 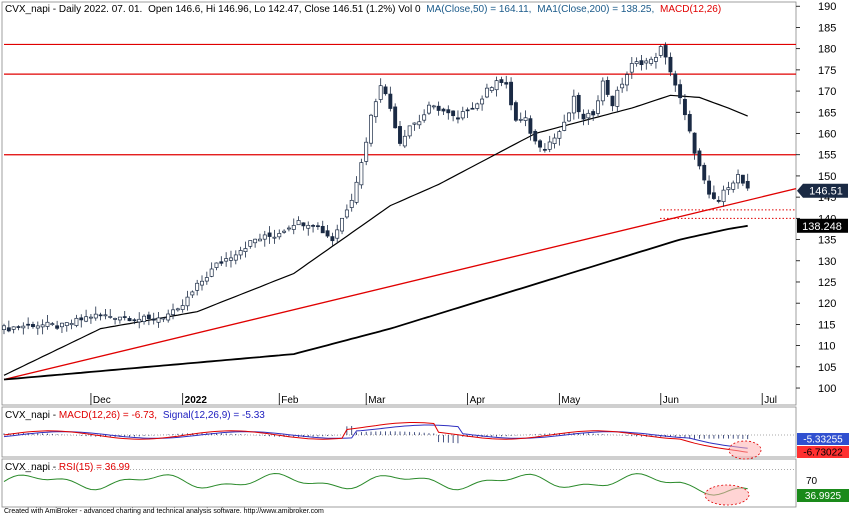 I want to click on macd-value-text: -6.73022, so click(x=823, y=453).